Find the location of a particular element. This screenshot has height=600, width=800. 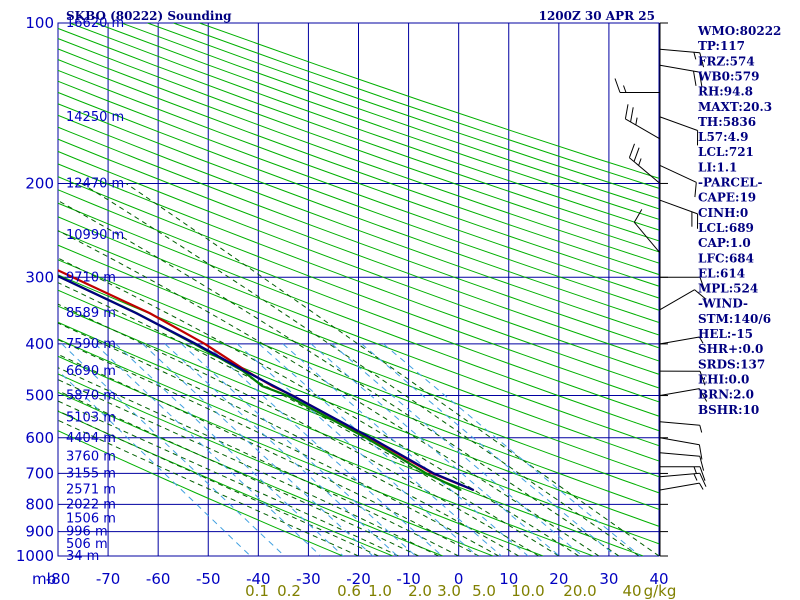

mixing-ratio-label: 5.0 is located at coordinates (484, 591).